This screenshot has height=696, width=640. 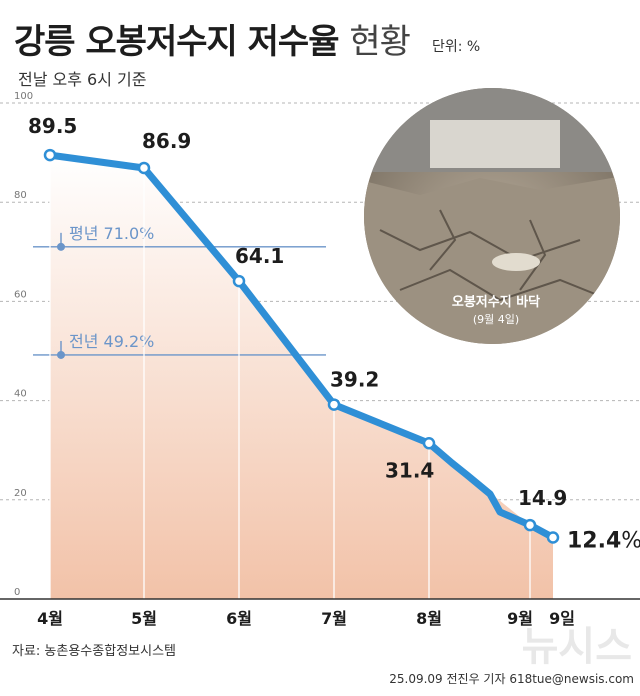 I want to click on chart-title: 강릉 오봉저수지 저수율 현황, so click(x=212, y=38).